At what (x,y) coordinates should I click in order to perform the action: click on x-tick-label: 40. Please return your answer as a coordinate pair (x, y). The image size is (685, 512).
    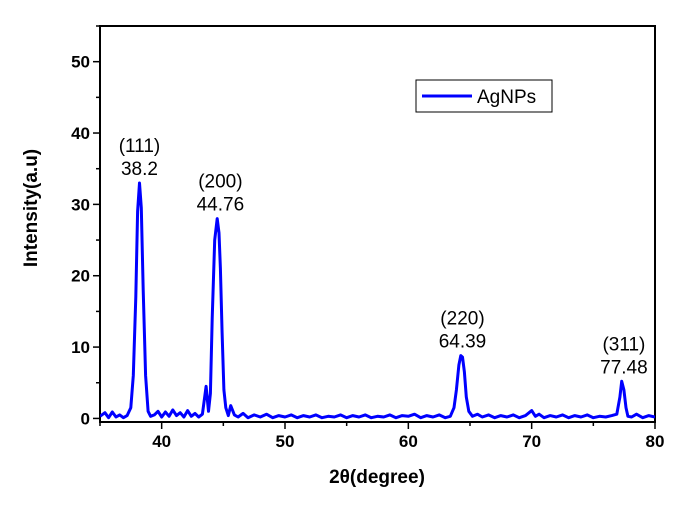
    Looking at the image, I should click on (161, 441).